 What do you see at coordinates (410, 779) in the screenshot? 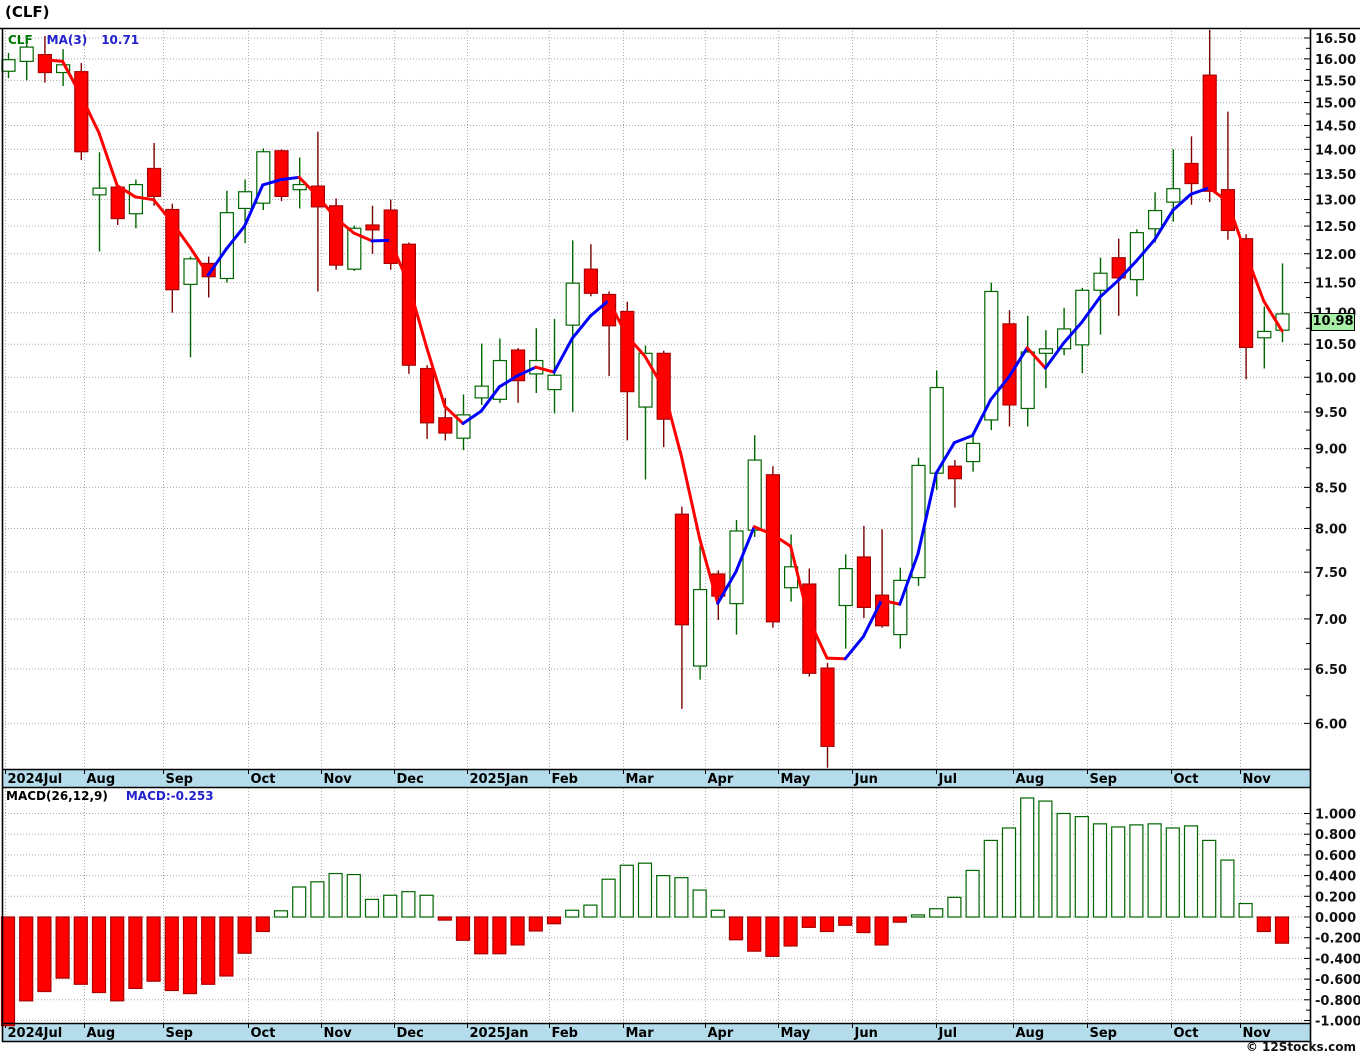
I see `month-label: Dec` at bounding box center [410, 779].